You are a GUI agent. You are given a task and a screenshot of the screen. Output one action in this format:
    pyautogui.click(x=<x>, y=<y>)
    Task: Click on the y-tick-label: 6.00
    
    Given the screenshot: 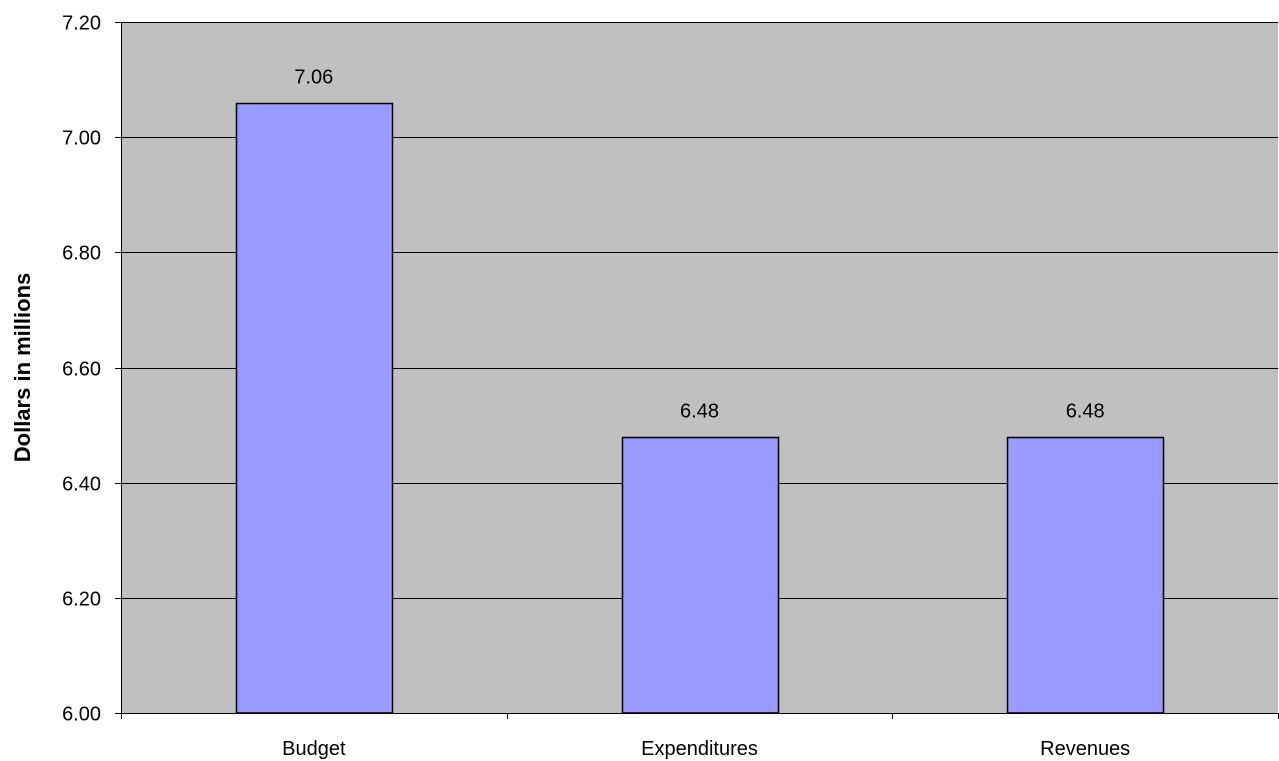 What is the action you would take?
    pyautogui.click(x=81, y=715)
    